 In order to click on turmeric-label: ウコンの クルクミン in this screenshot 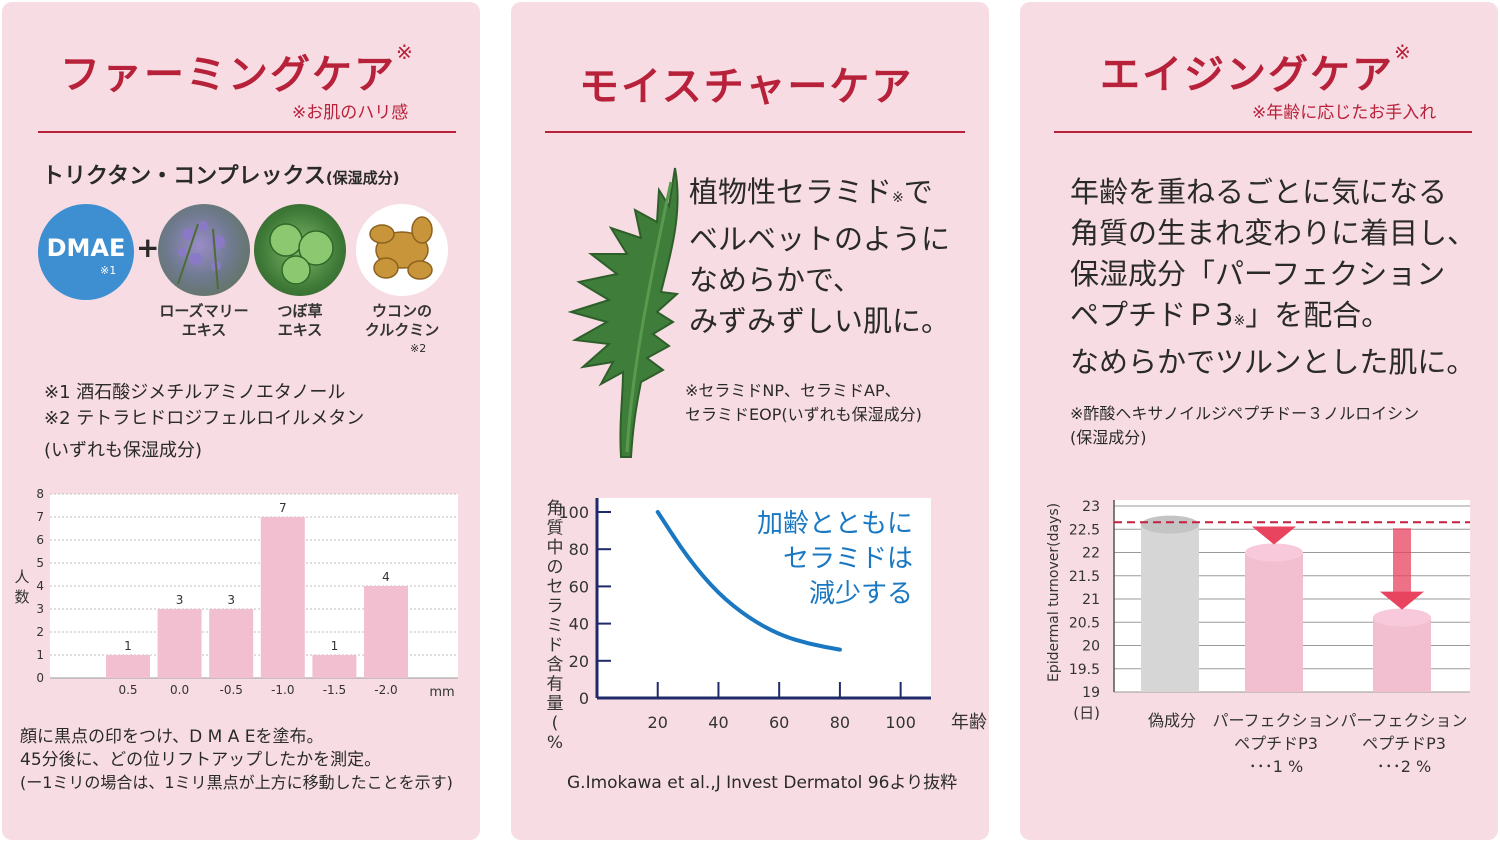, I will do `click(402, 321)`.